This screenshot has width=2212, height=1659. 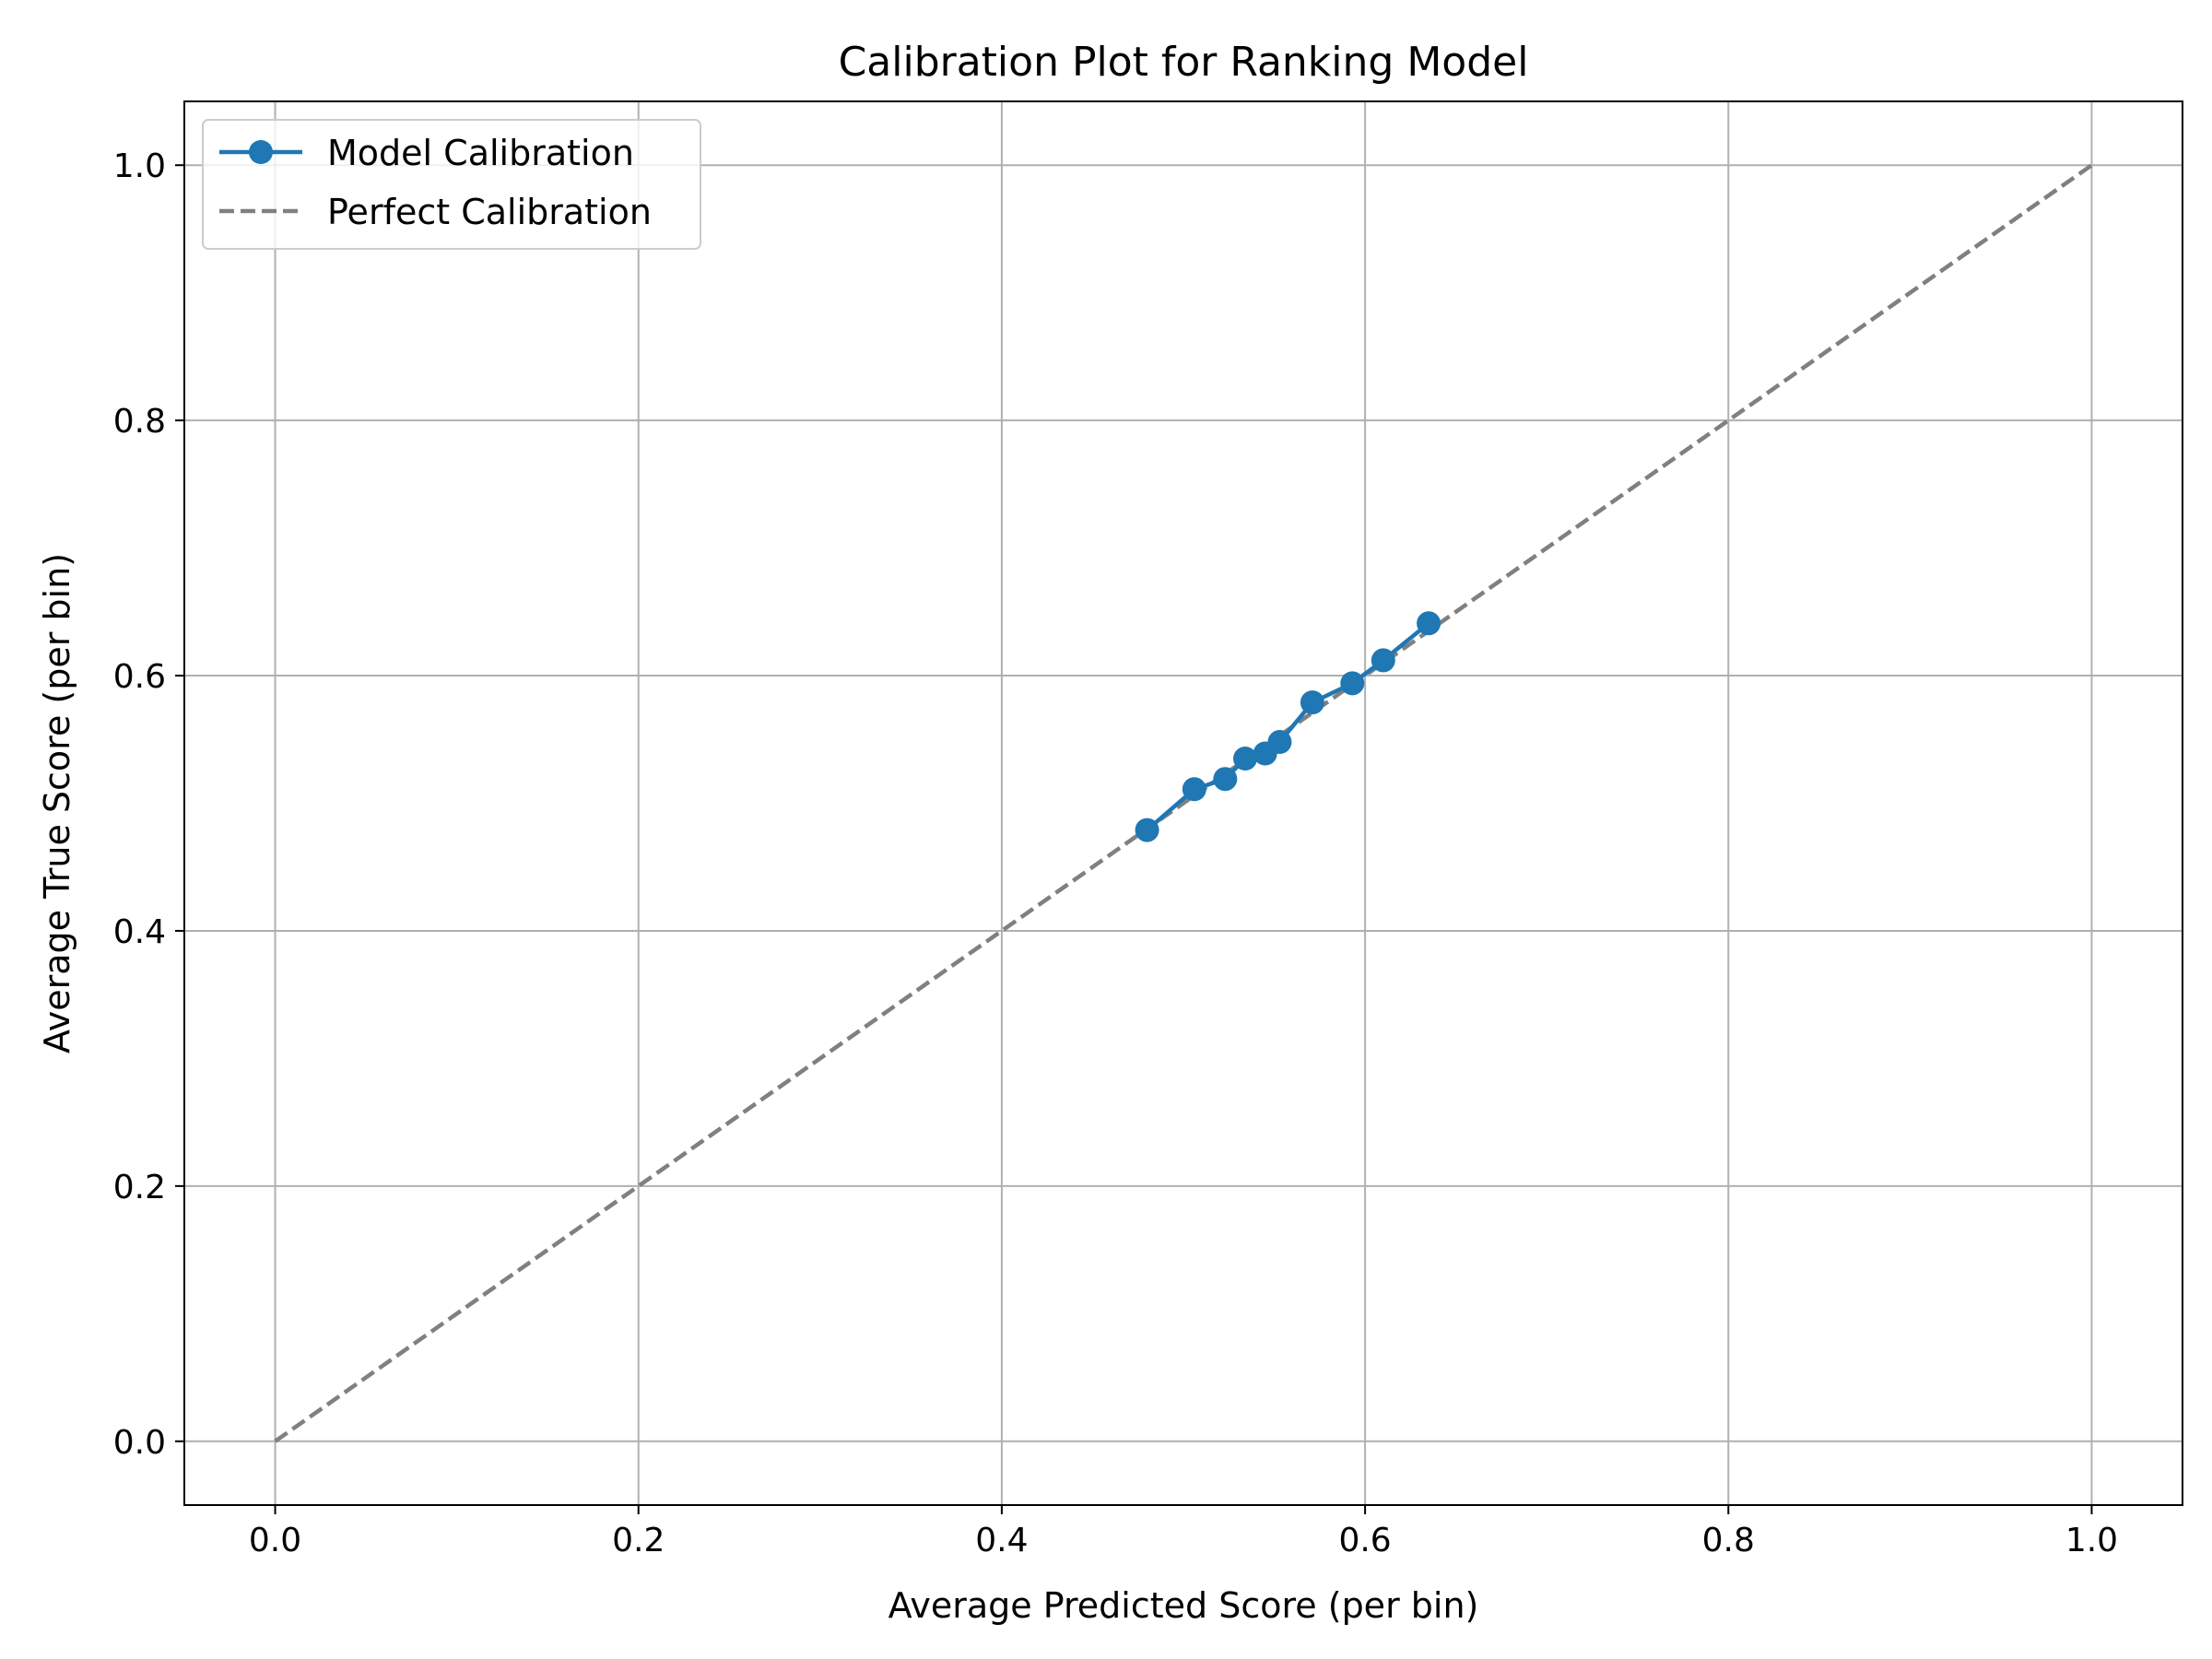 I want to click on chart-title: Calibration Plot for Ranking Model, so click(x=1184, y=62).